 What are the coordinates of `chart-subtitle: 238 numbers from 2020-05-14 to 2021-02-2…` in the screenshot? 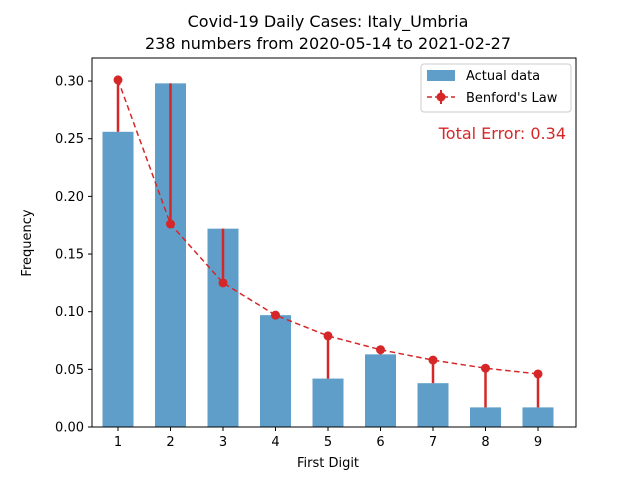 It's located at (328, 43).